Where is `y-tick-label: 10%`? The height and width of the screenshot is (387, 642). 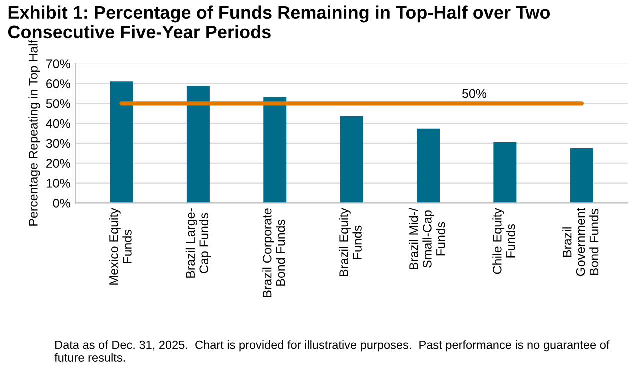 y-tick-label: 10% is located at coordinates (58, 183).